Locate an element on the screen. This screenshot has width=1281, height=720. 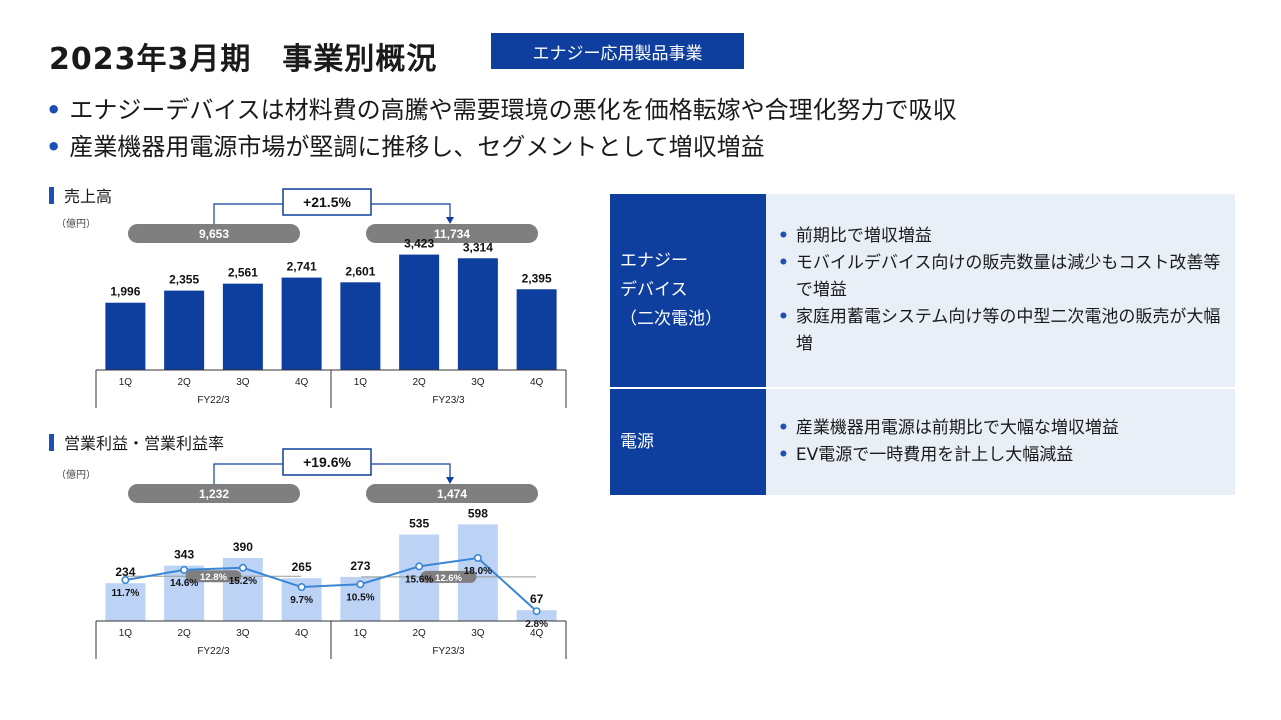
profit-section-label: 営業利益・営業利益率 is located at coordinates (136, 442).